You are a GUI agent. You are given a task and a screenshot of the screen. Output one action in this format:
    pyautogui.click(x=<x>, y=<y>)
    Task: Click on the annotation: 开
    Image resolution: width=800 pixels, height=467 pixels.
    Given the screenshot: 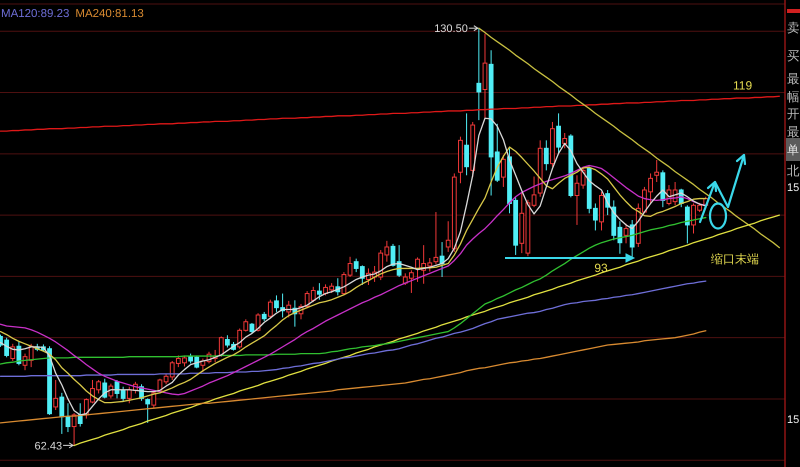 What is the action you would take?
    pyautogui.click(x=793, y=114)
    